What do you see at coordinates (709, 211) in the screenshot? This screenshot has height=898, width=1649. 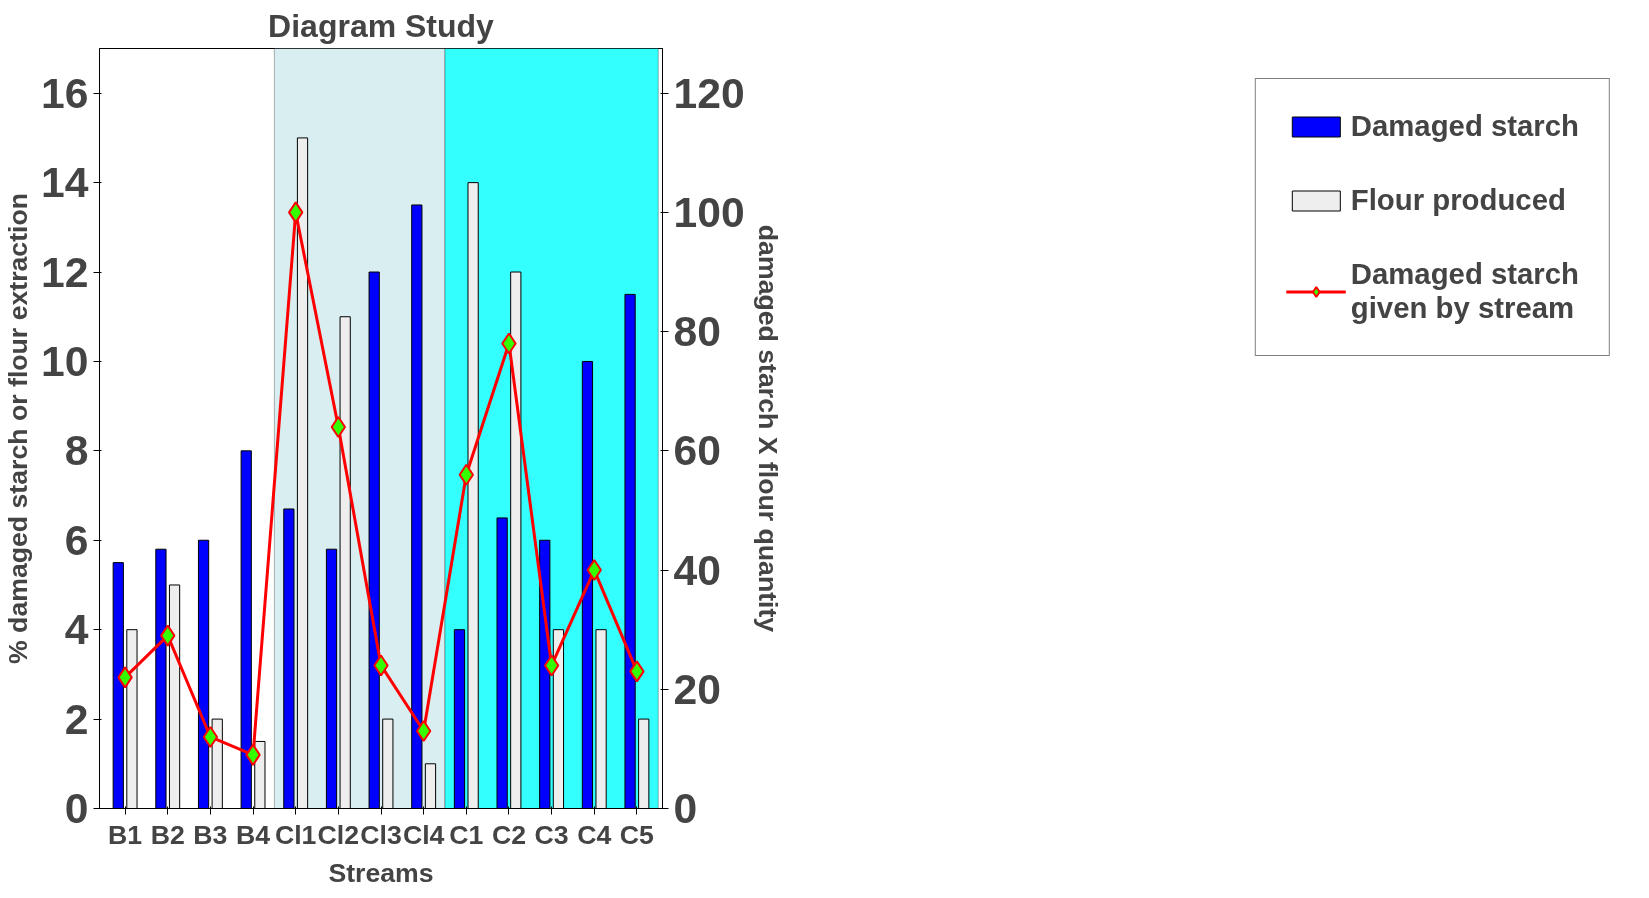 I see `y2-tick-label: 100` at bounding box center [709, 211].